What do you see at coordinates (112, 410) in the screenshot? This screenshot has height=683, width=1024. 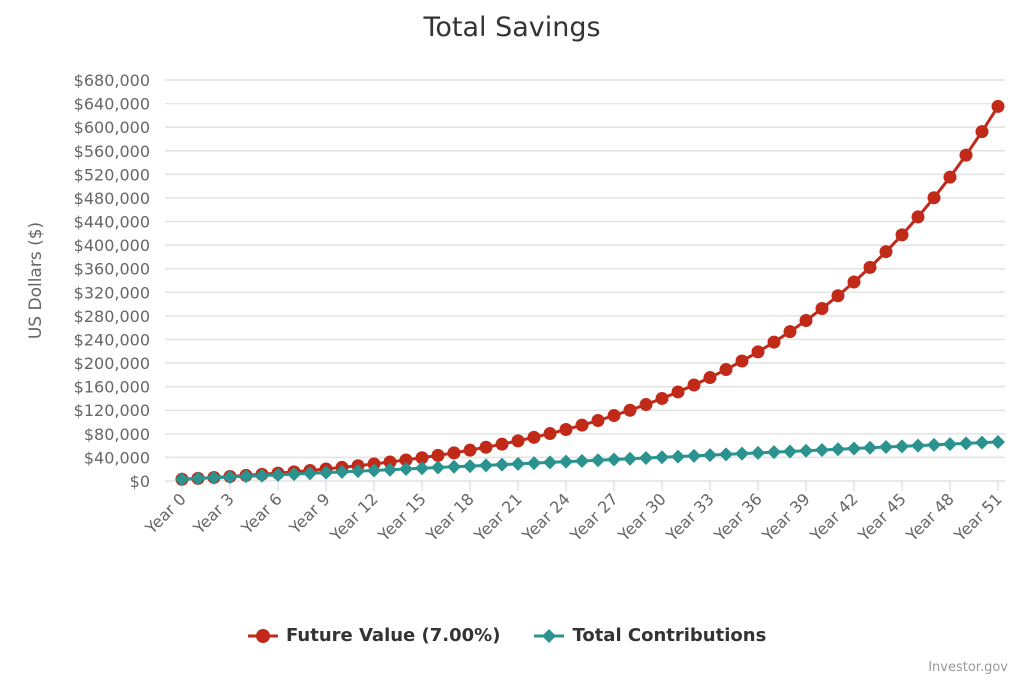 I see `y-tick-label: $120,000` at bounding box center [112, 410].